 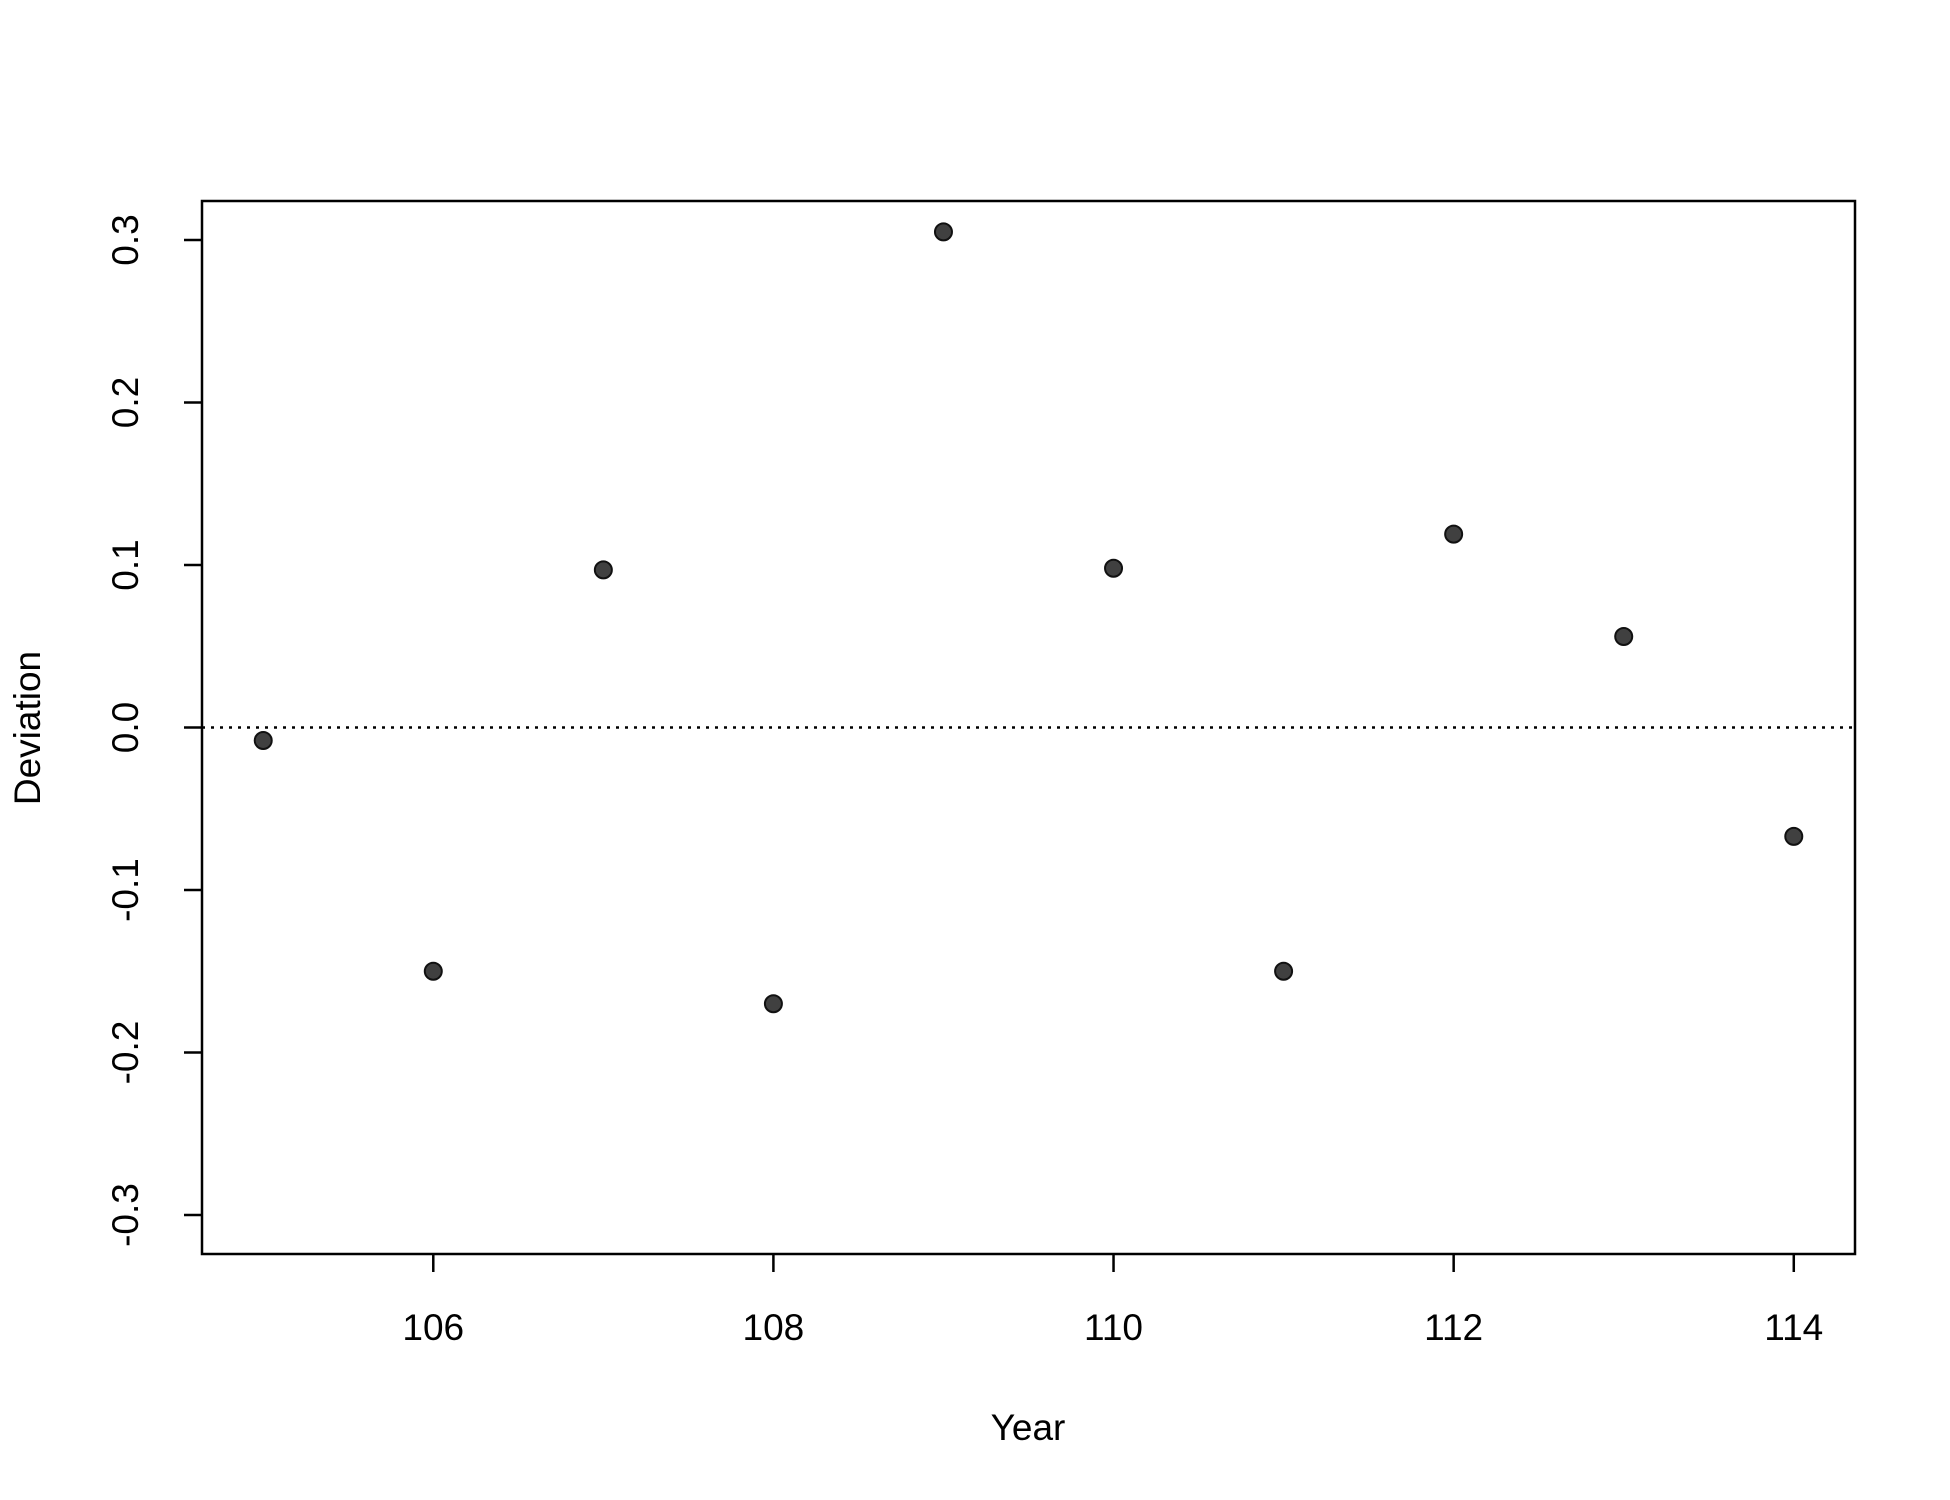 What do you see at coordinates (27, 728) in the screenshot?
I see `y-axis-label: Deviation` at bounding box center [27, 728].